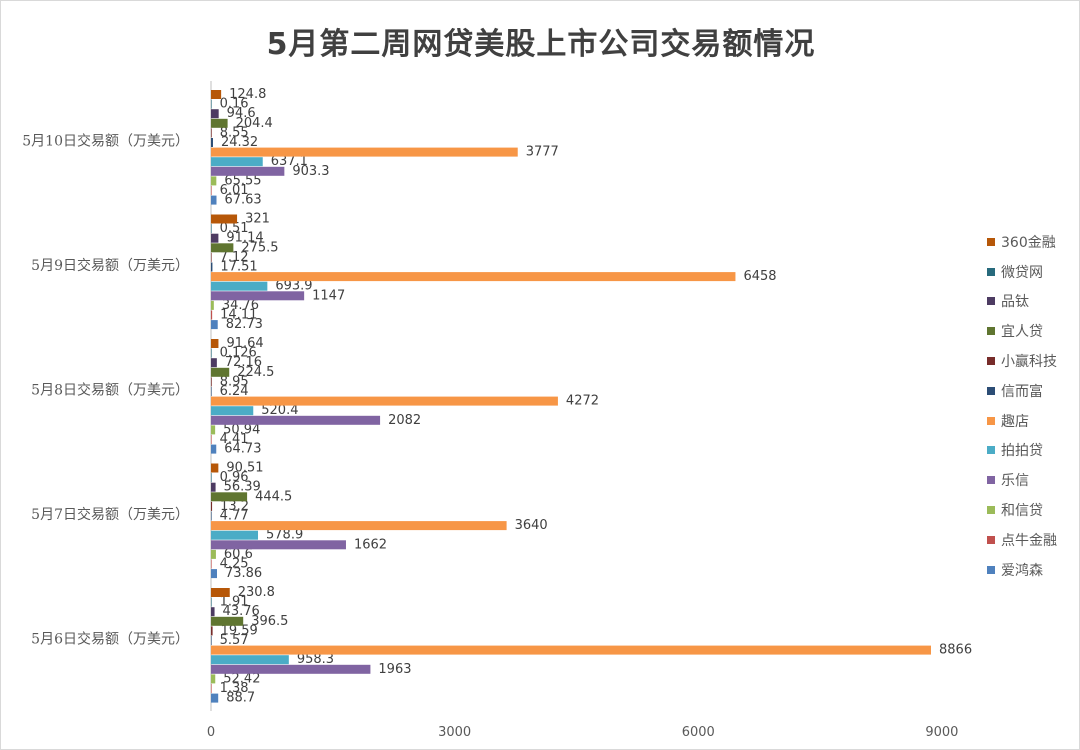 The width and height of the screenshot is (1080, 750). Describe the element at coordinates (244, 324) in the screenshot. I see `data-label: 82.73` at that location.